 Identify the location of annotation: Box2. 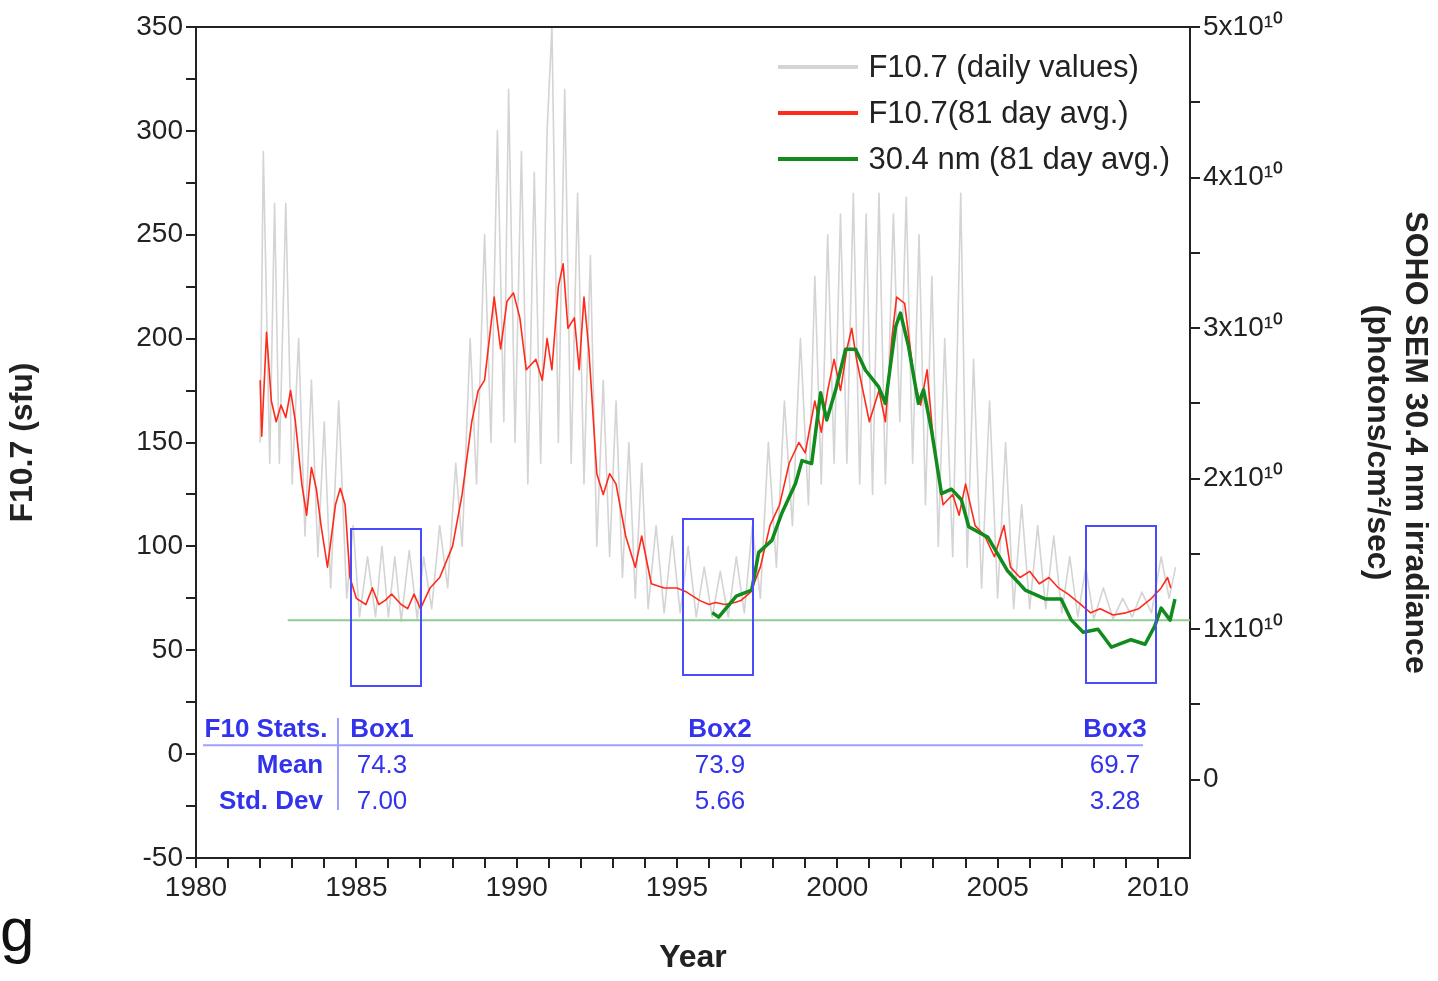
(720, 728).